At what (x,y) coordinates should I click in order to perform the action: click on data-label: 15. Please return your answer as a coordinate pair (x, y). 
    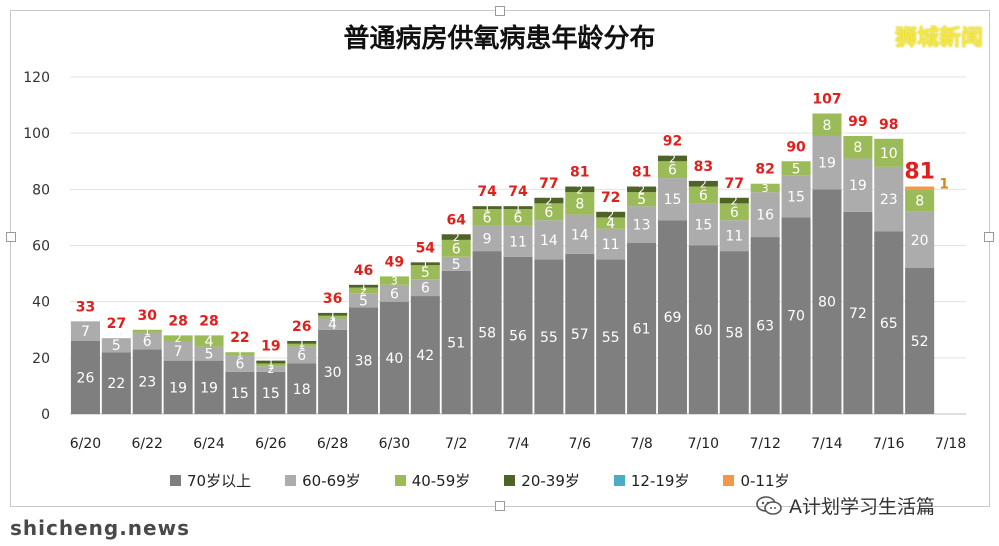
    Looking at the image, I should click on (796, 197).